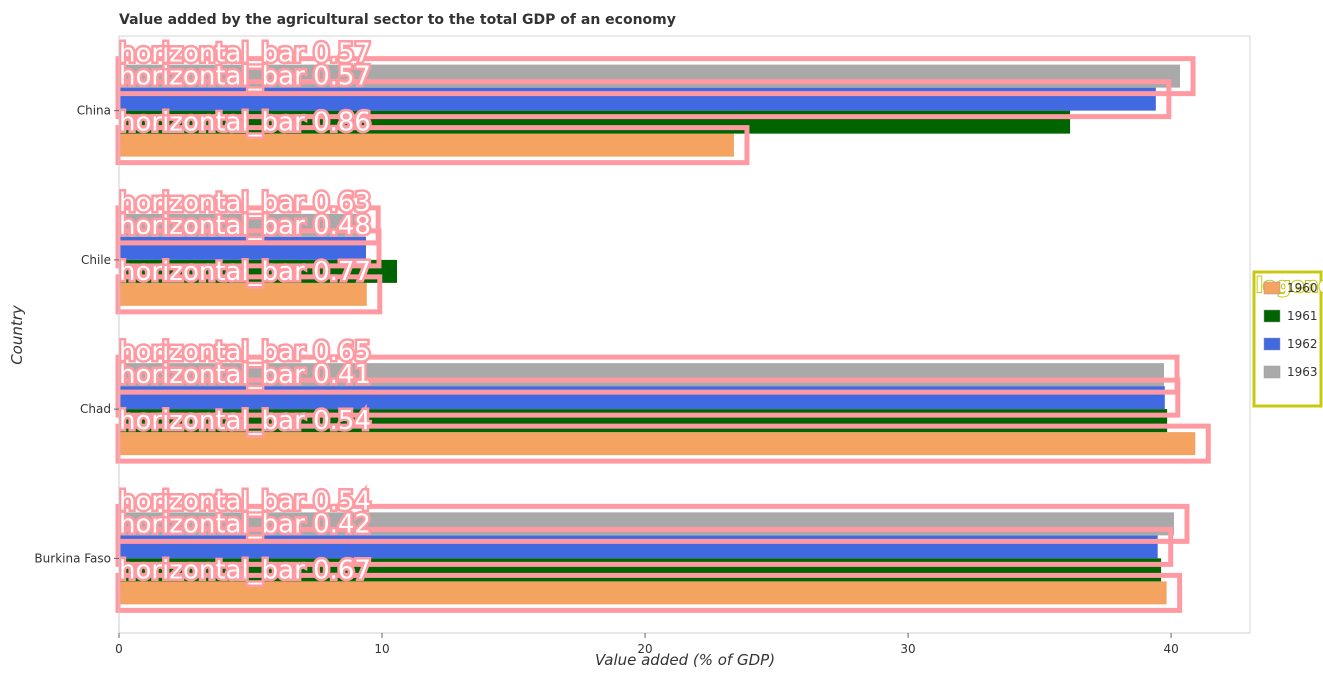 The image size is (1323, 700). I want to click on legend-label-1961: 1961, so click(1302, 316).